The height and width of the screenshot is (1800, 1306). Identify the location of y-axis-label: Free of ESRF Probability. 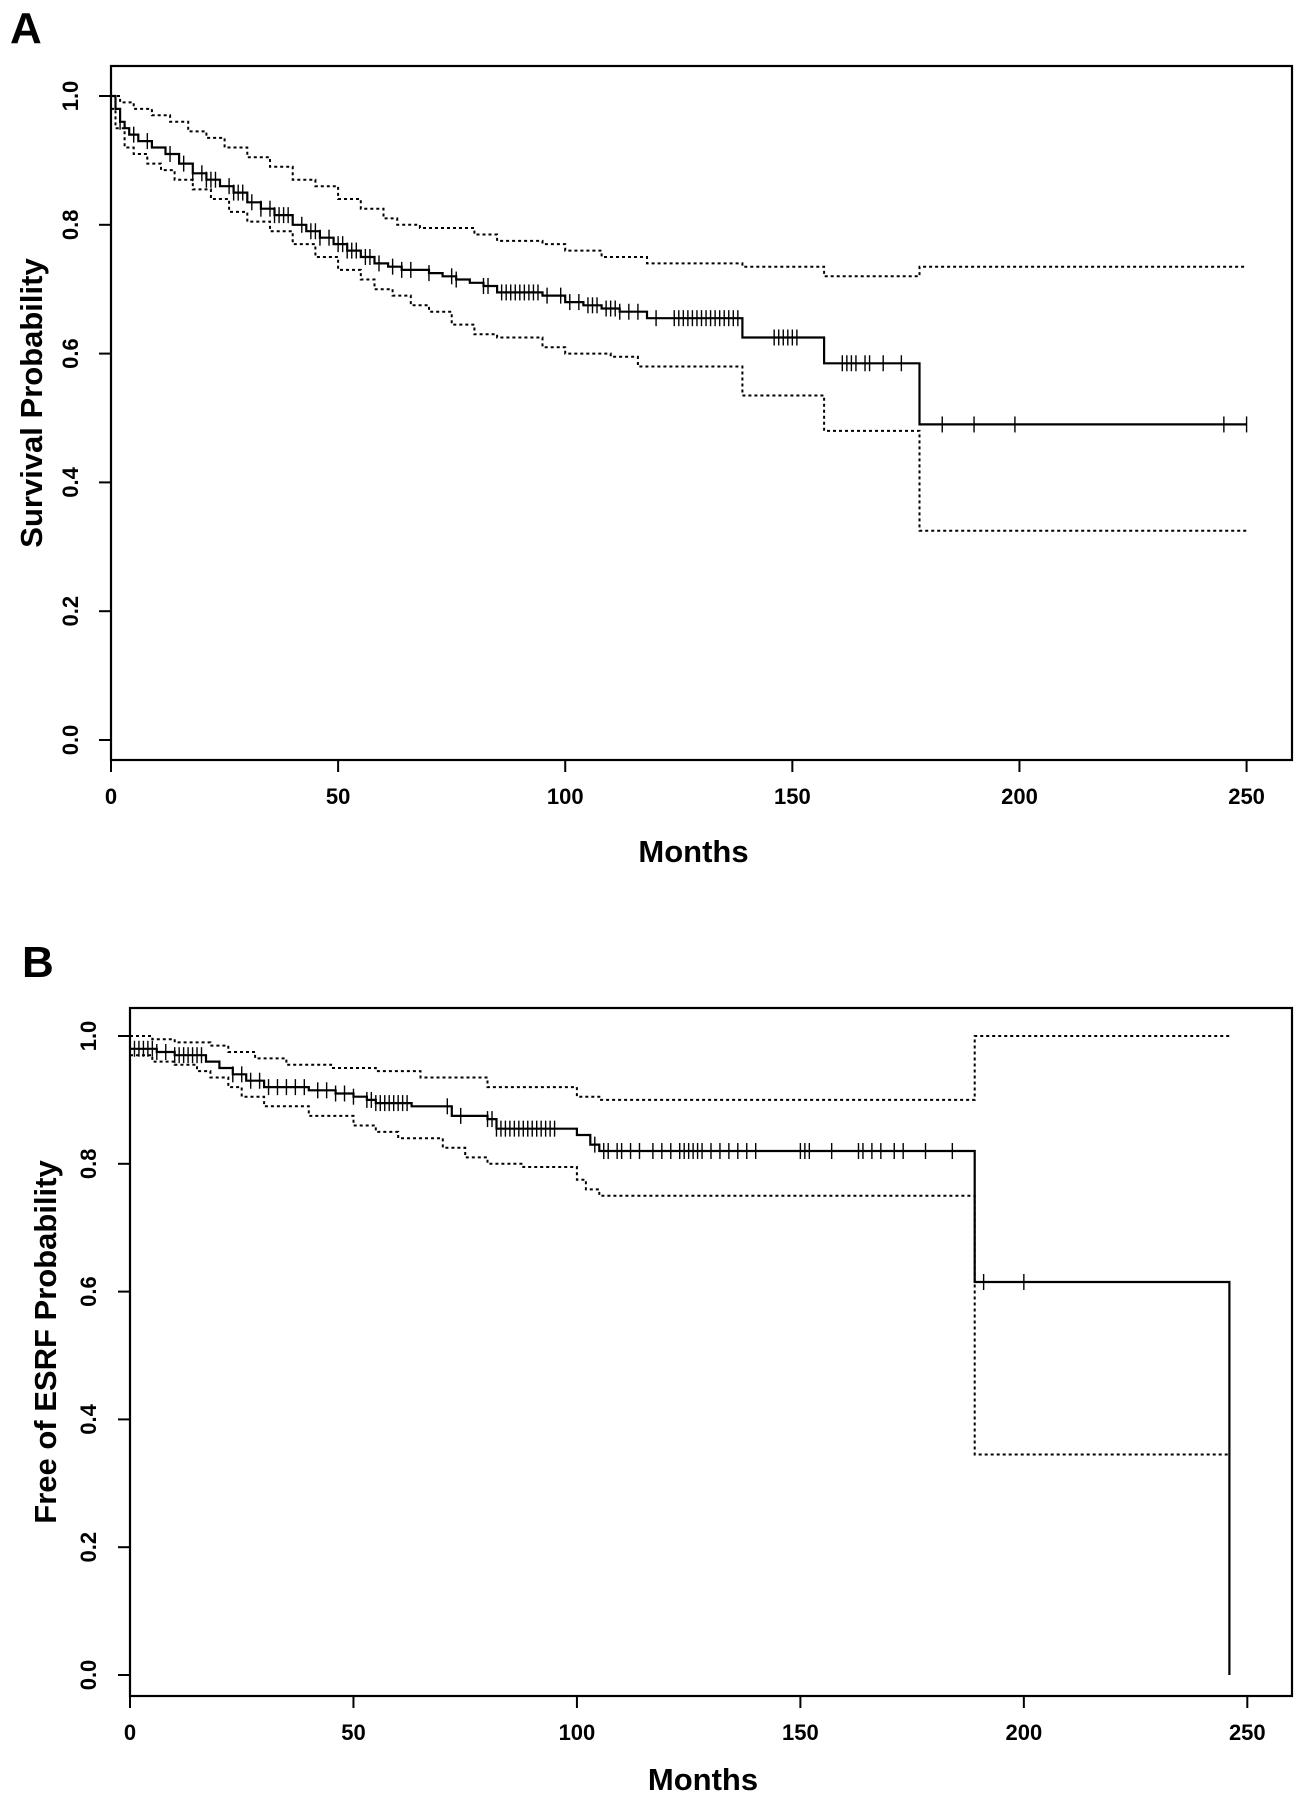
(45, 1342).